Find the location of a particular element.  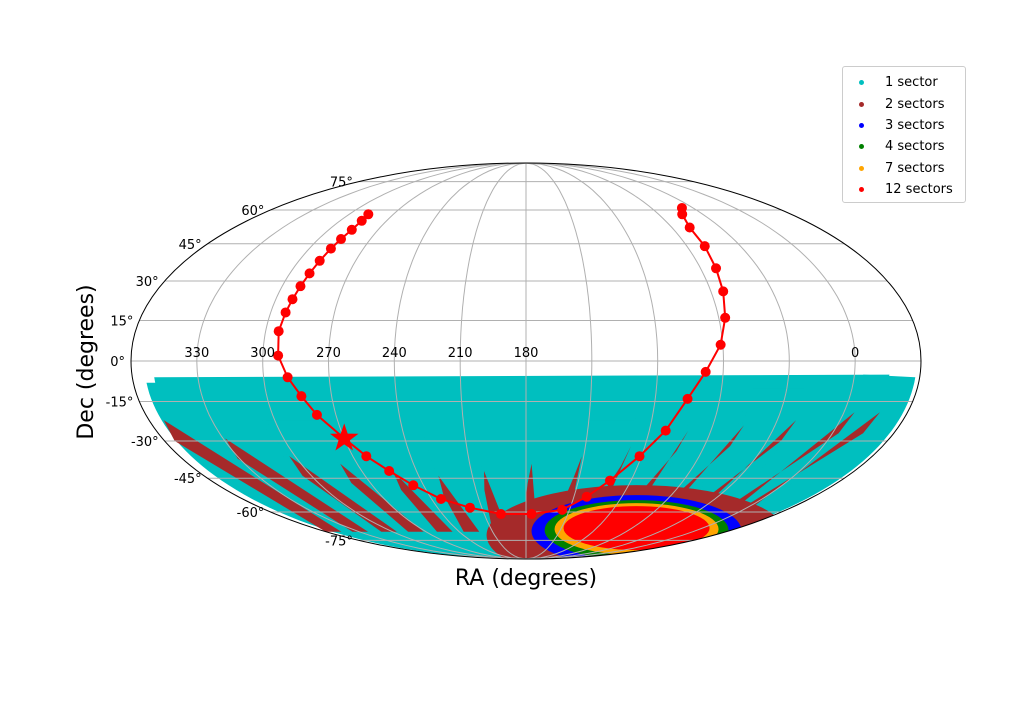

legend-item: 2 sectors is located at coordinates (904, 103).